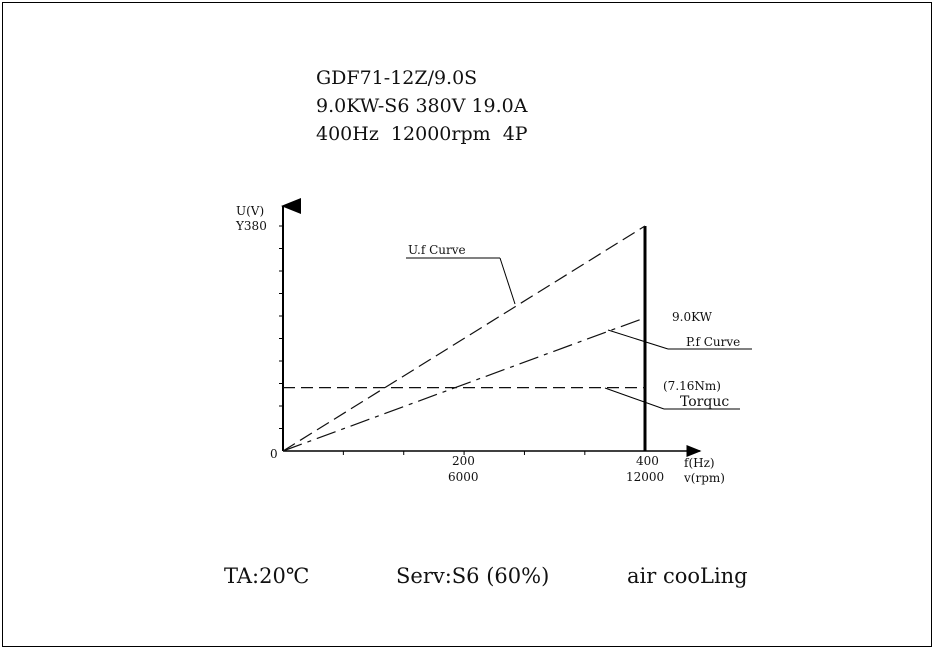  What do you see at coordinates (463, 461) in the screenshot?
I see `x-tick-label-200-freq: 200` at bounding box center [463, 461].